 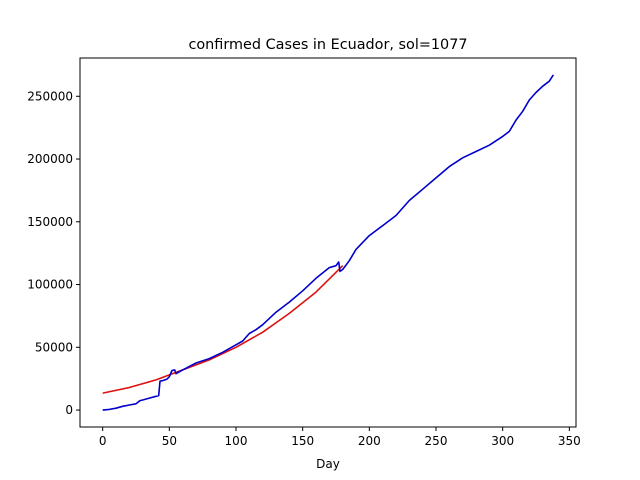 I want to click on x-tick-label: 150, so click(x=302, y=441).